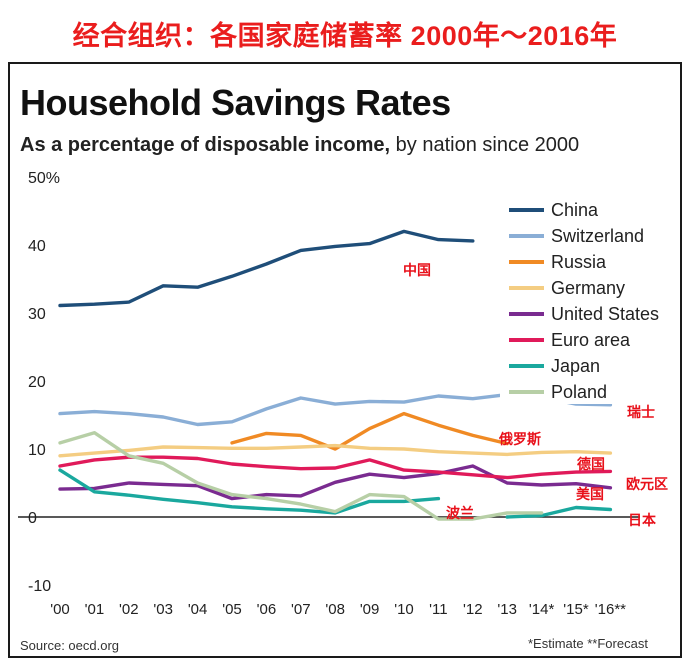  What do you see at coordinates (369, 431) in the screenshot?
I see `series-line-russia` at bounding box center [369, 431].